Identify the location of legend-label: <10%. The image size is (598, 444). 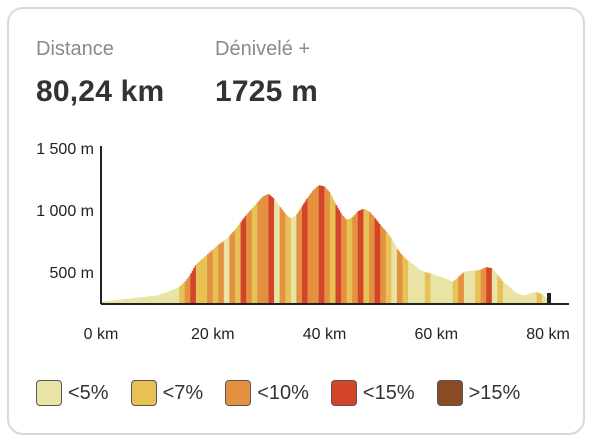
(283, 392).